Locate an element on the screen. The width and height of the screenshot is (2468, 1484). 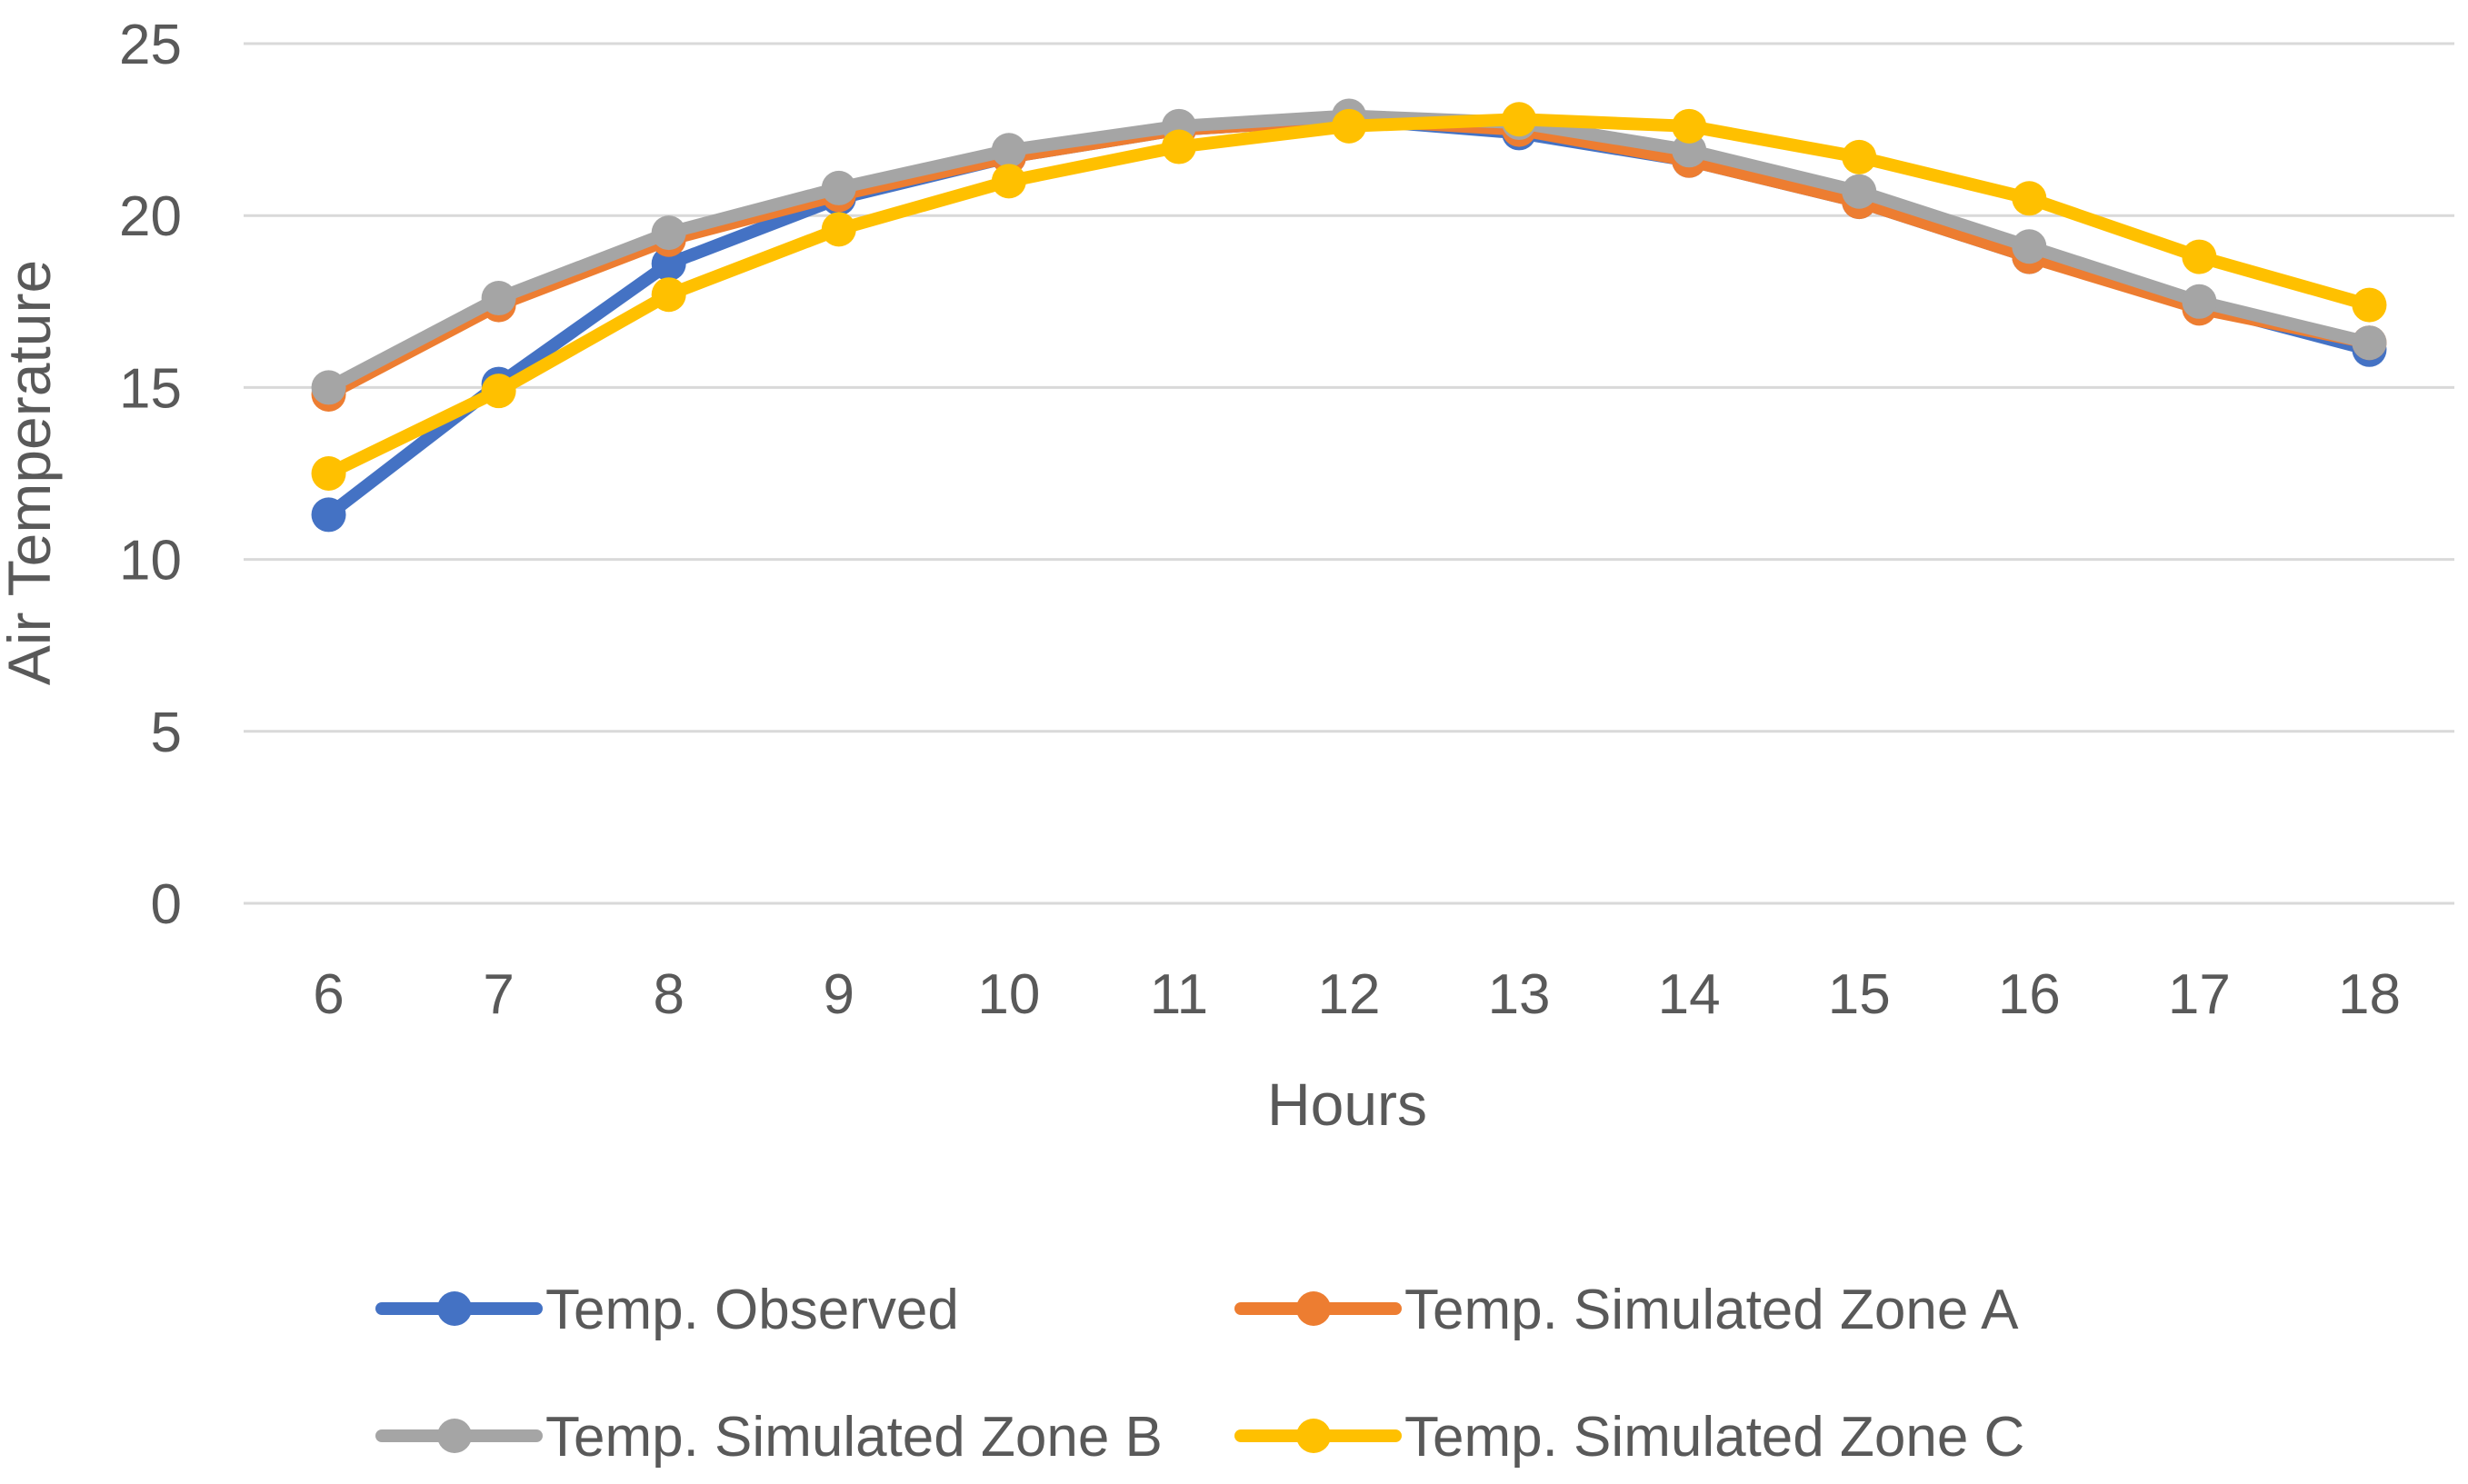
legend-item: Temp. Simulated Zone B is located at coordinates (769, 1437).